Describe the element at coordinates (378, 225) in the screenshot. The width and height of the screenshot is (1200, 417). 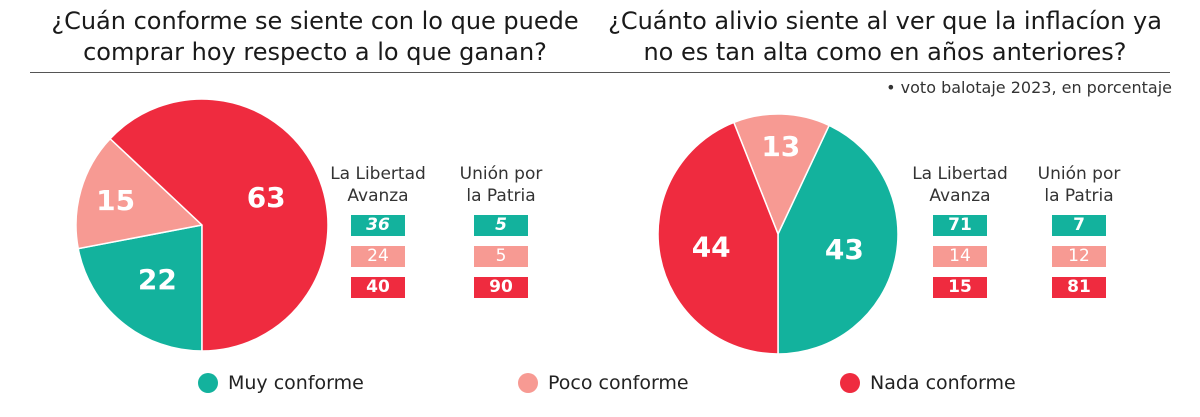
I see `chart-1-lla-muy-value: 36` at that location.